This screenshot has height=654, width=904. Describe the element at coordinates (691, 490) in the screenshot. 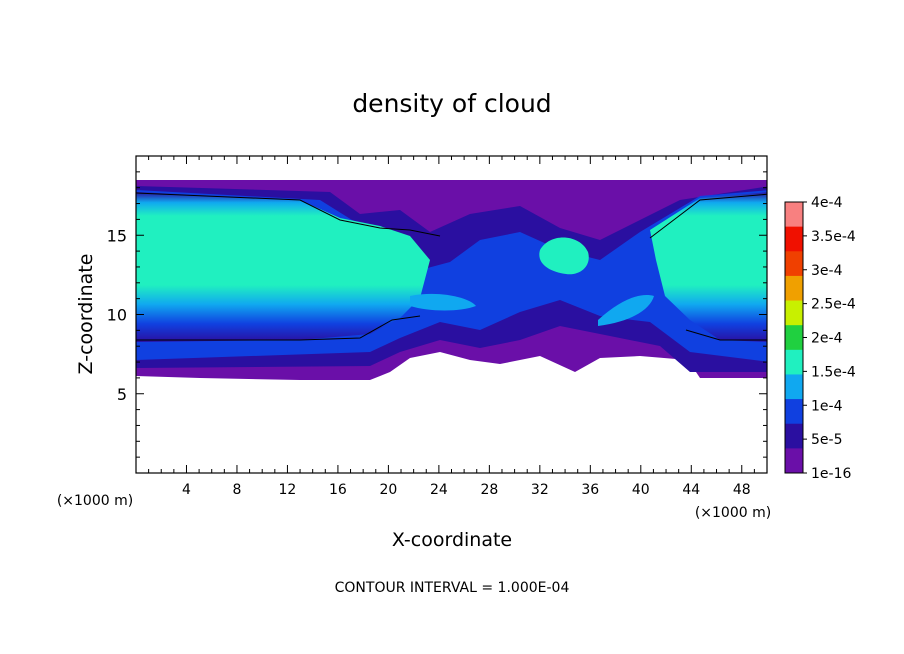

I see `x-tick-label: 44` at that location.